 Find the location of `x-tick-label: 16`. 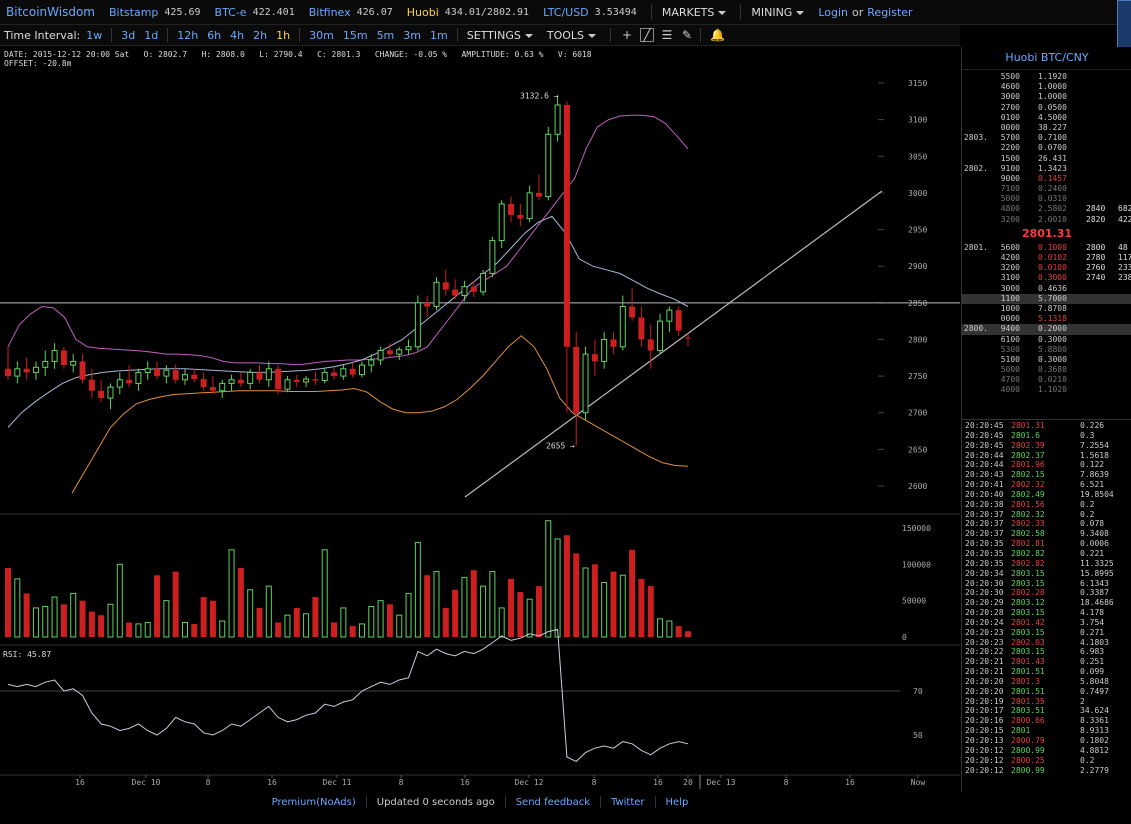

x-tick-label: 16 is located at coordinates (658, 782).